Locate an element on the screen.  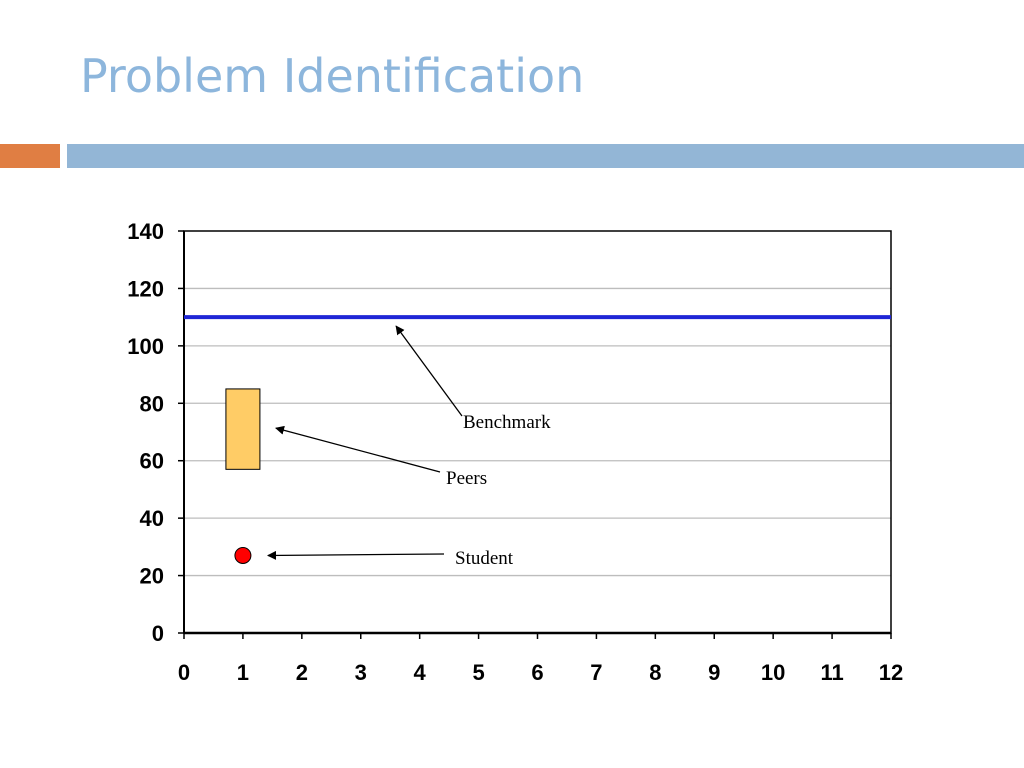
benchmark-label: Benchmark is located at coordinates (507, 422).